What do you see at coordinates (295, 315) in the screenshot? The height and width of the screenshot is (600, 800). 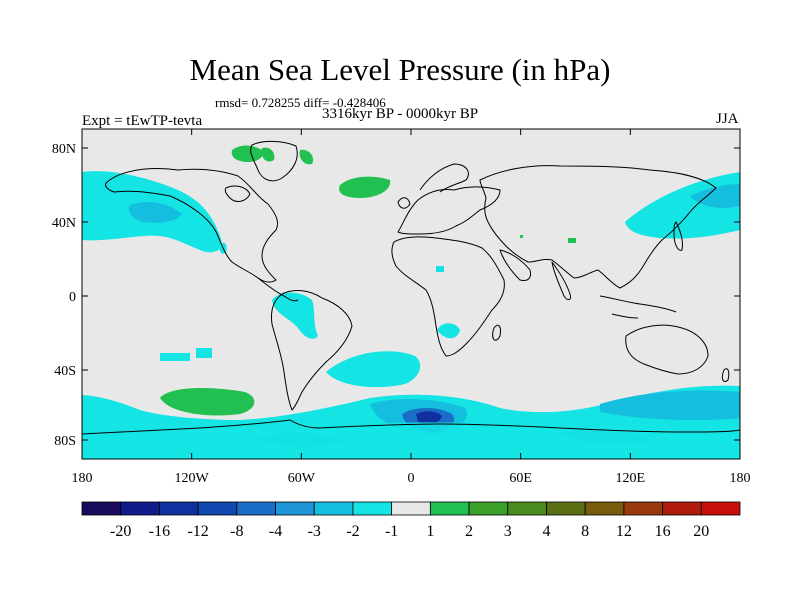 I see `anomaly-east-pacific` at bounding box center [295, 315].